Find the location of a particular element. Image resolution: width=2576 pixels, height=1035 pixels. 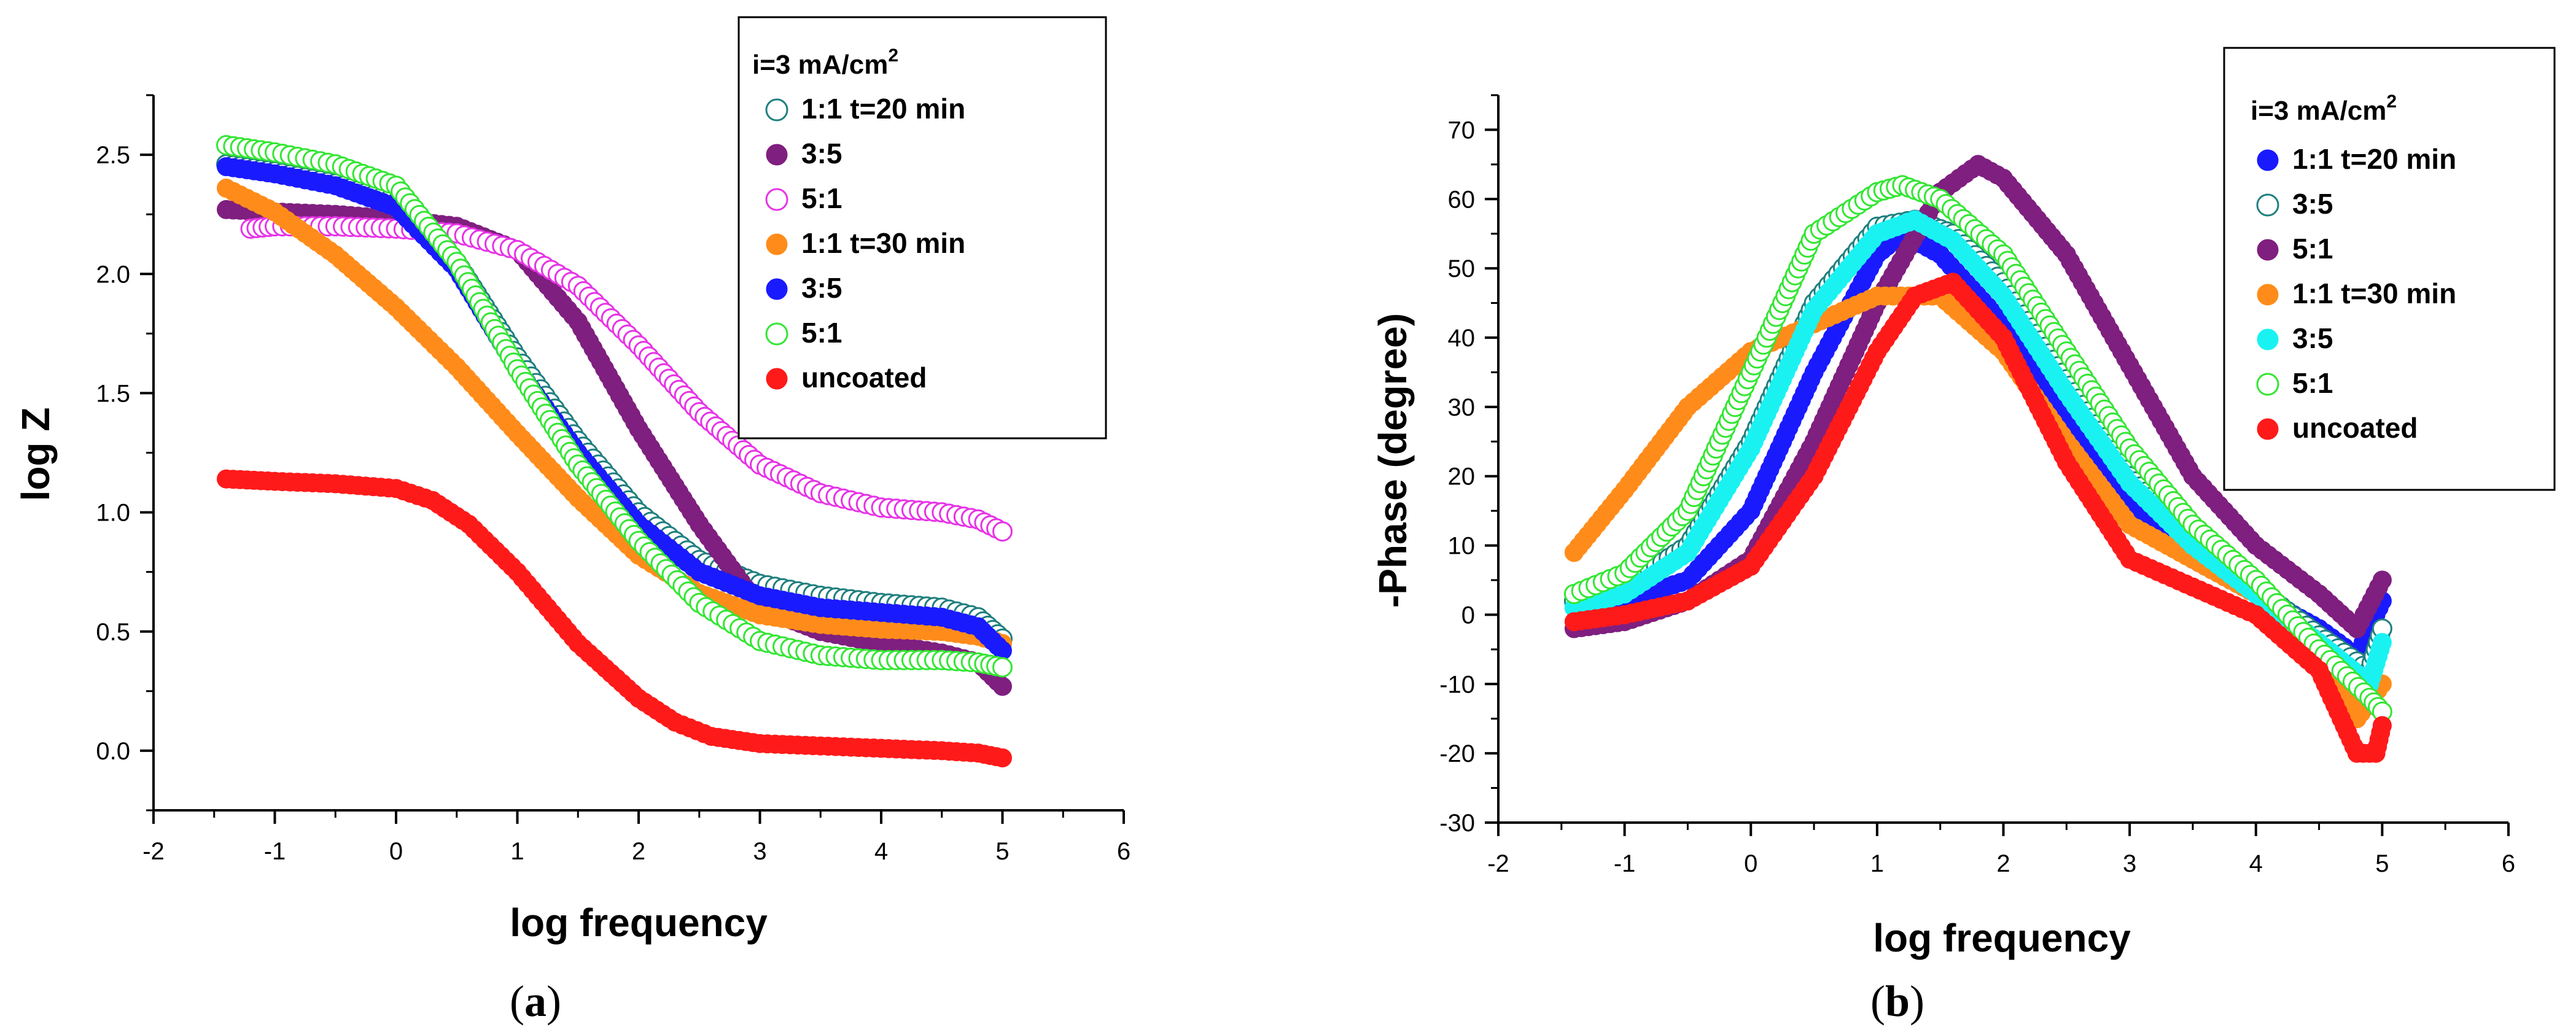

y-axis-title-b: -Phase (degree) is located at coordinates (1393, 460).